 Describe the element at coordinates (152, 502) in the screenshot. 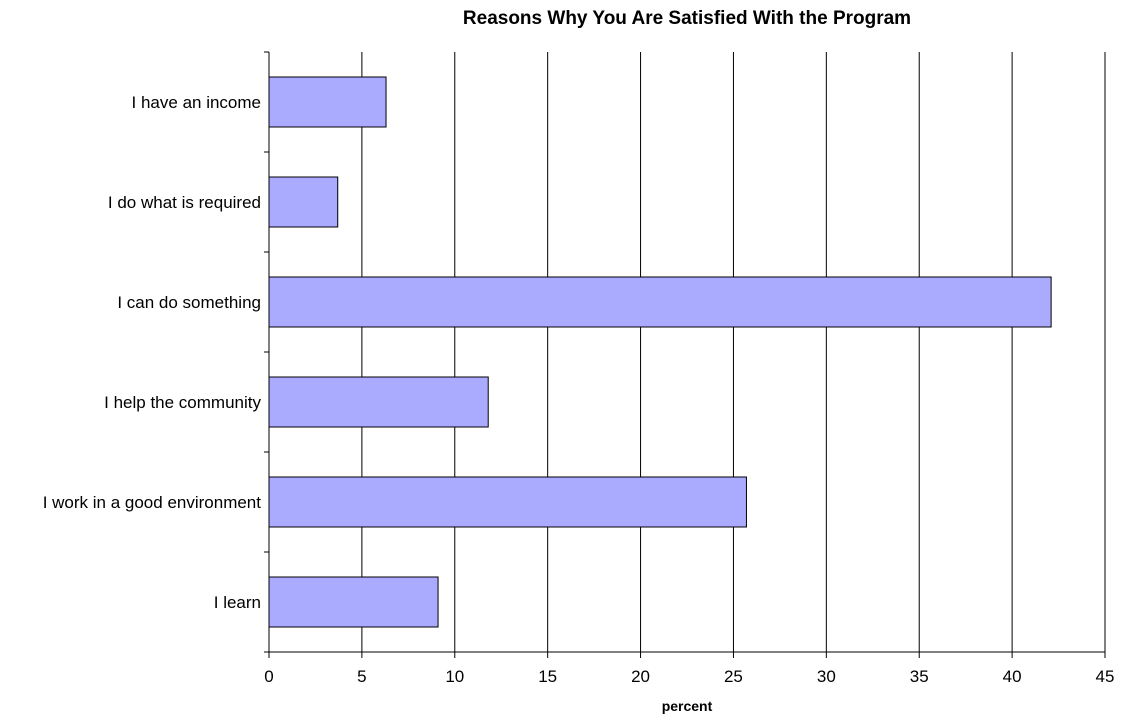

I see `category-label: I work in a good environment` at that location.